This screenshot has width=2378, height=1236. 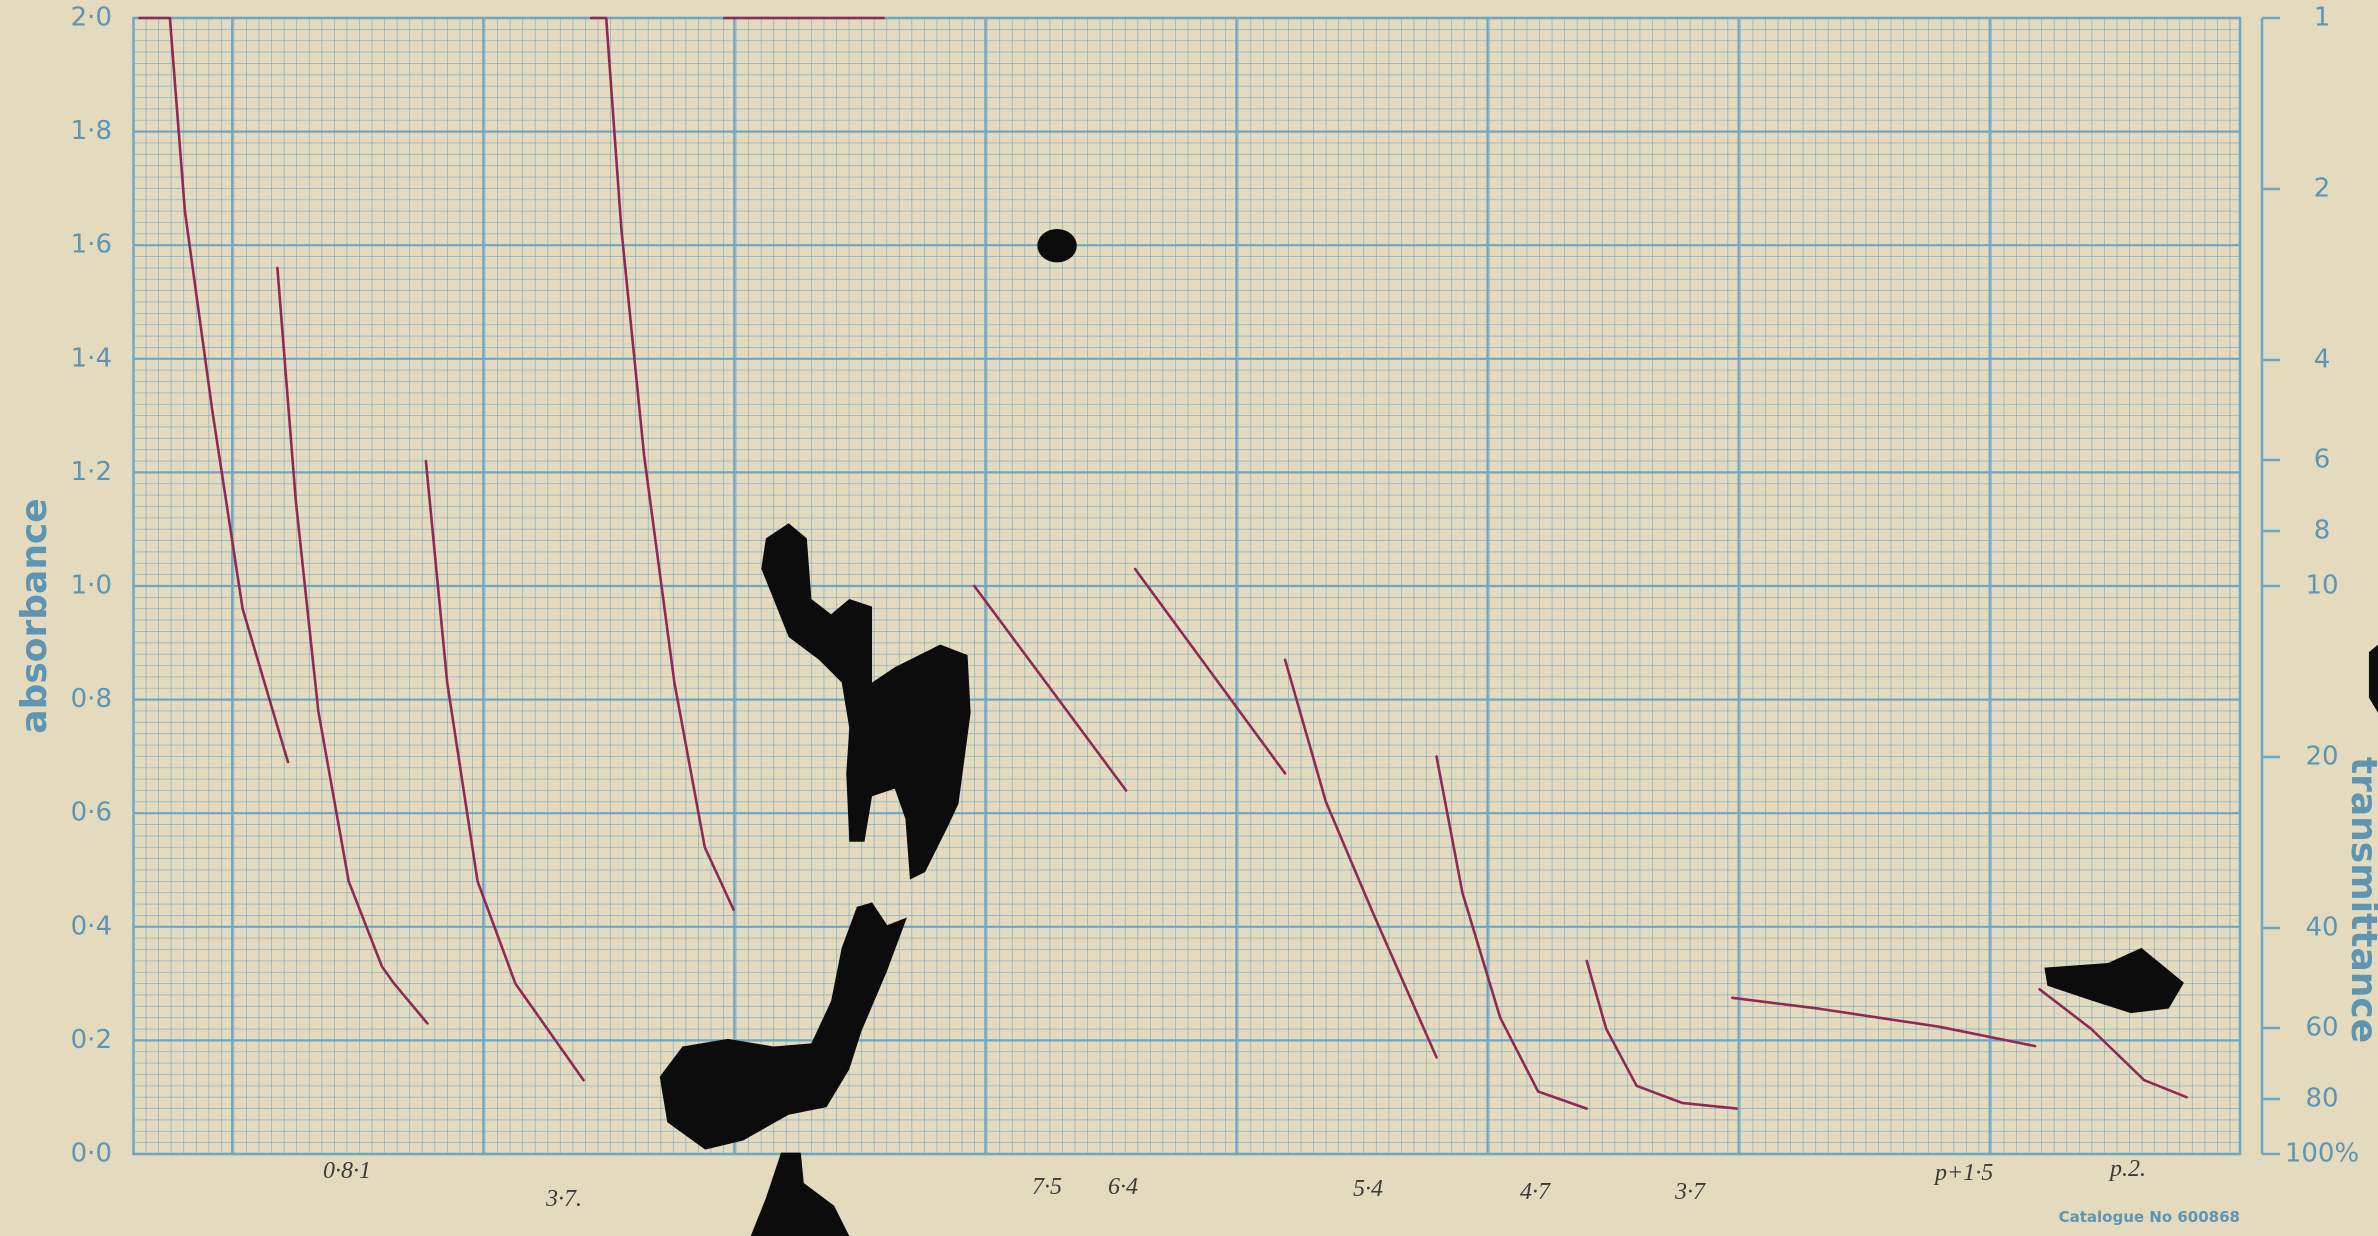 I want to click on y2-tick-label: 6, so click(x=2322, y=459).